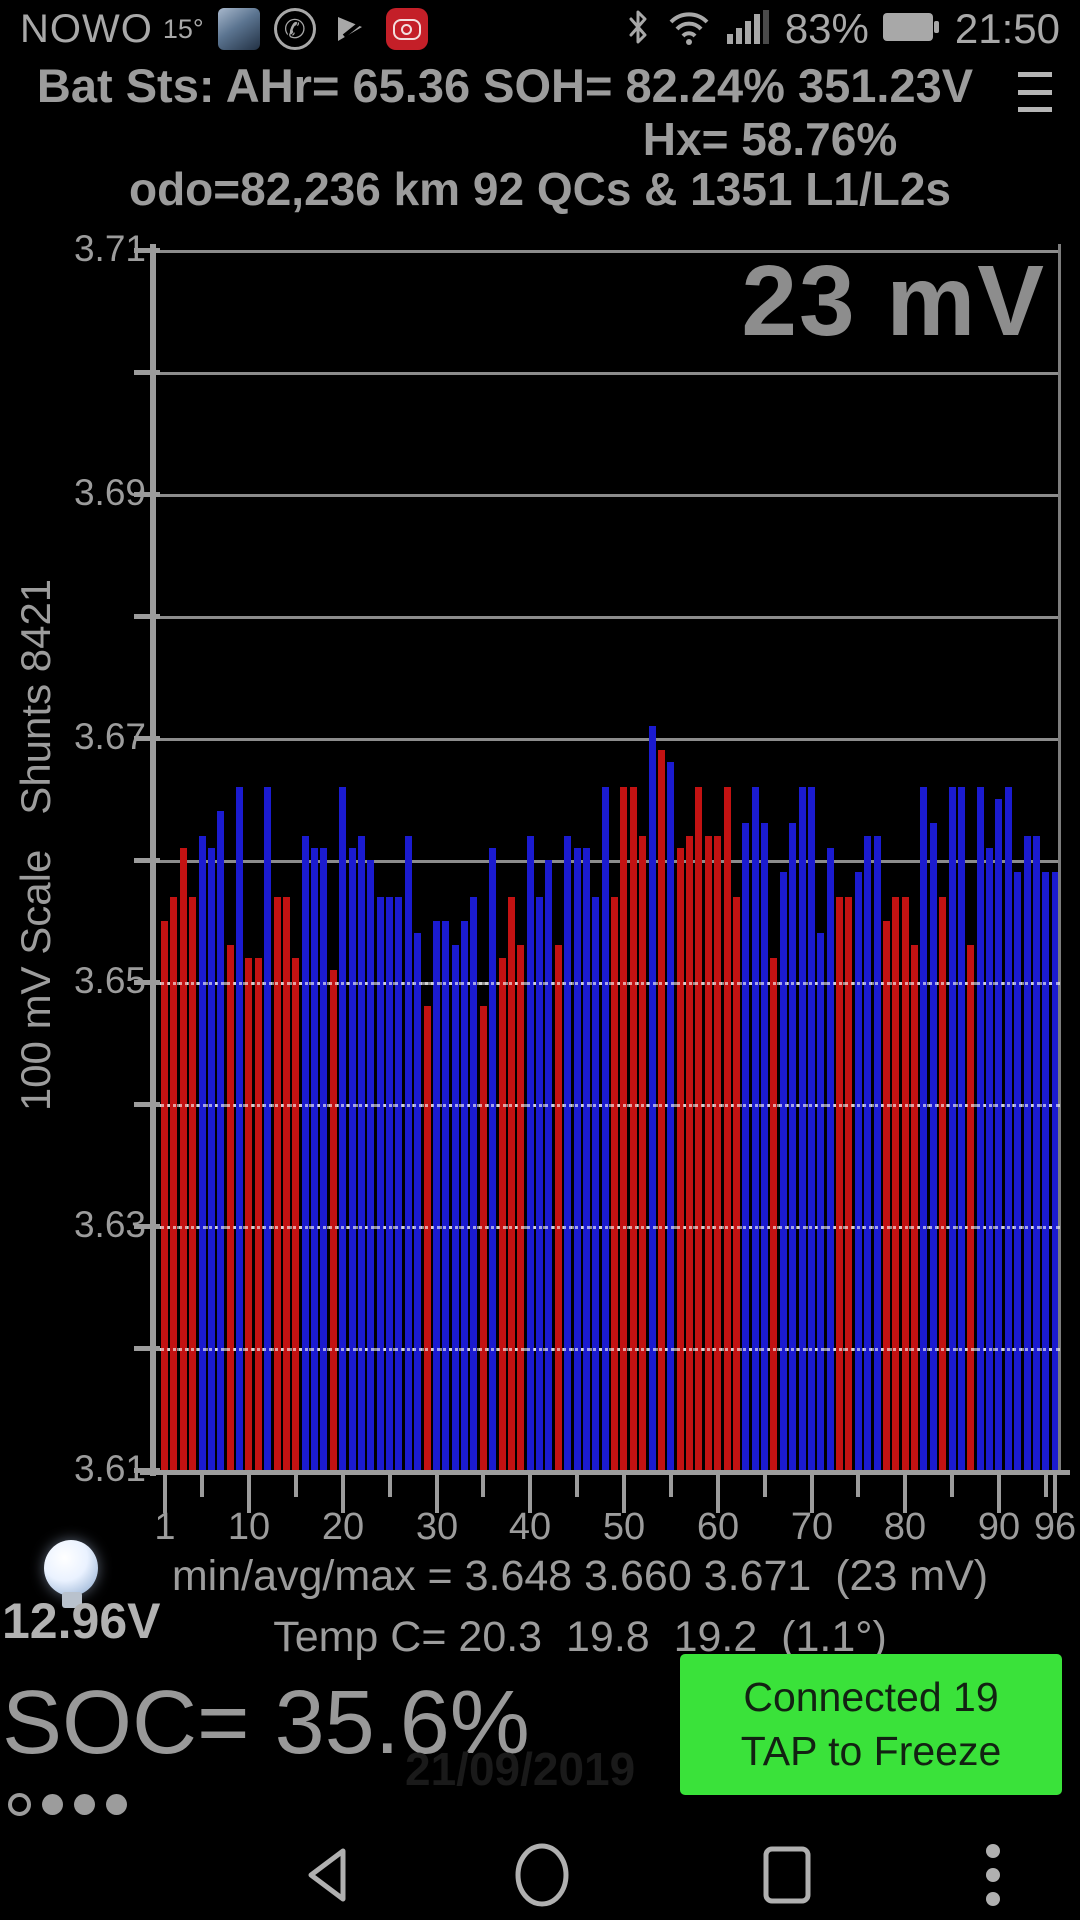 The height and width of the screenshot is (1920, 1080). Describe the element at coordinates (540, 189) in the screenshot. I see `odometer-label: odo=82,236 km 92 QCs & 1351 L1/L2s` at that location.